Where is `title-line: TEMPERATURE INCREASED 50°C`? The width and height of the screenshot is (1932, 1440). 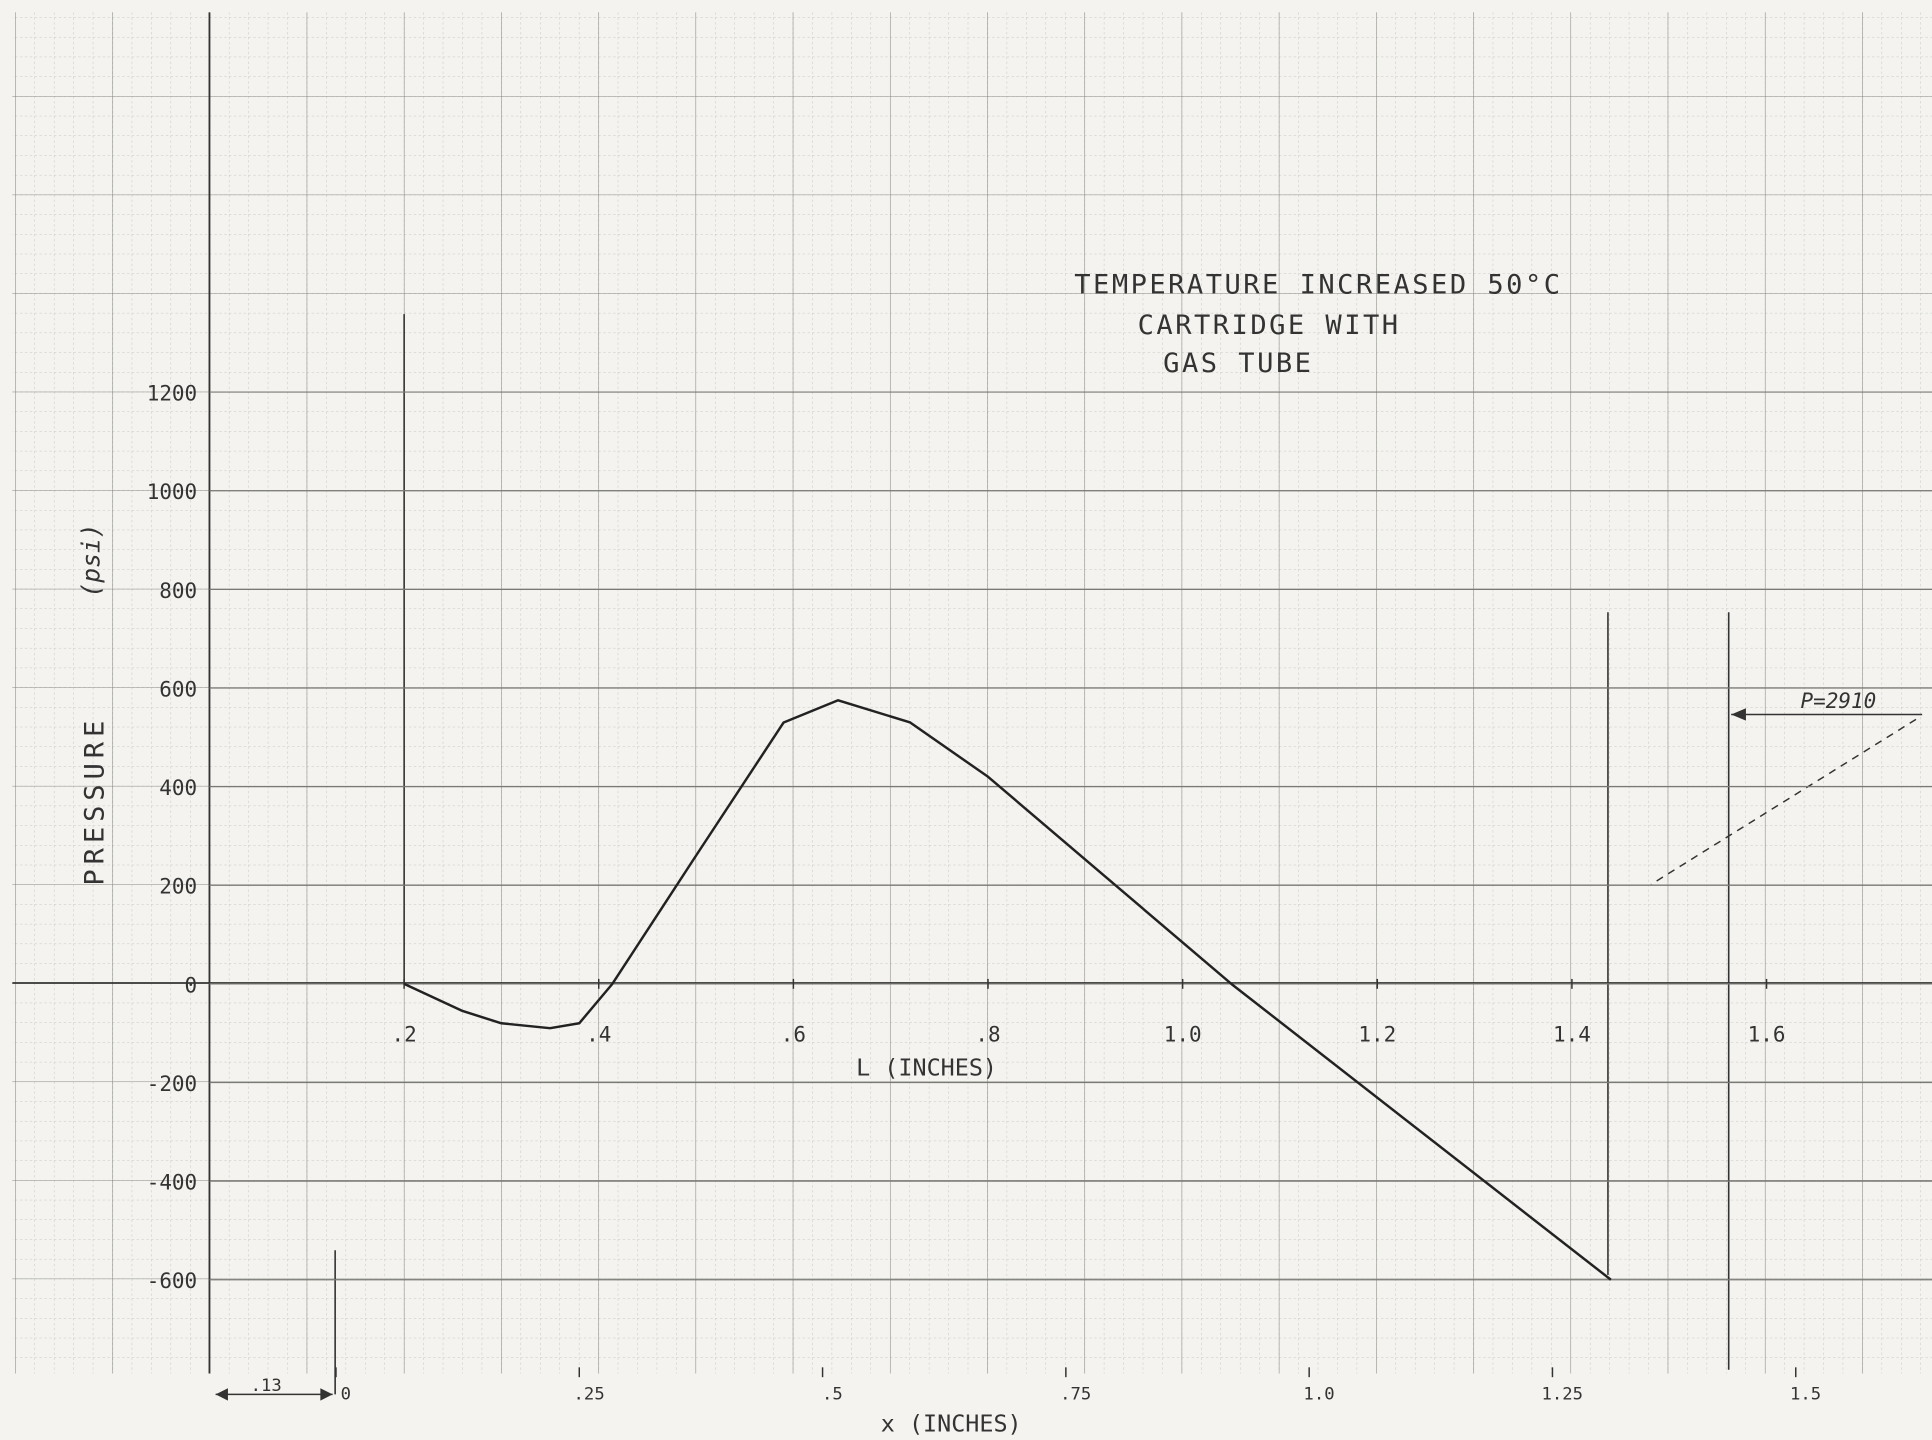
title-line: TEMPERATURE INCREASED 50°C is located at coordinates (1318, 284).